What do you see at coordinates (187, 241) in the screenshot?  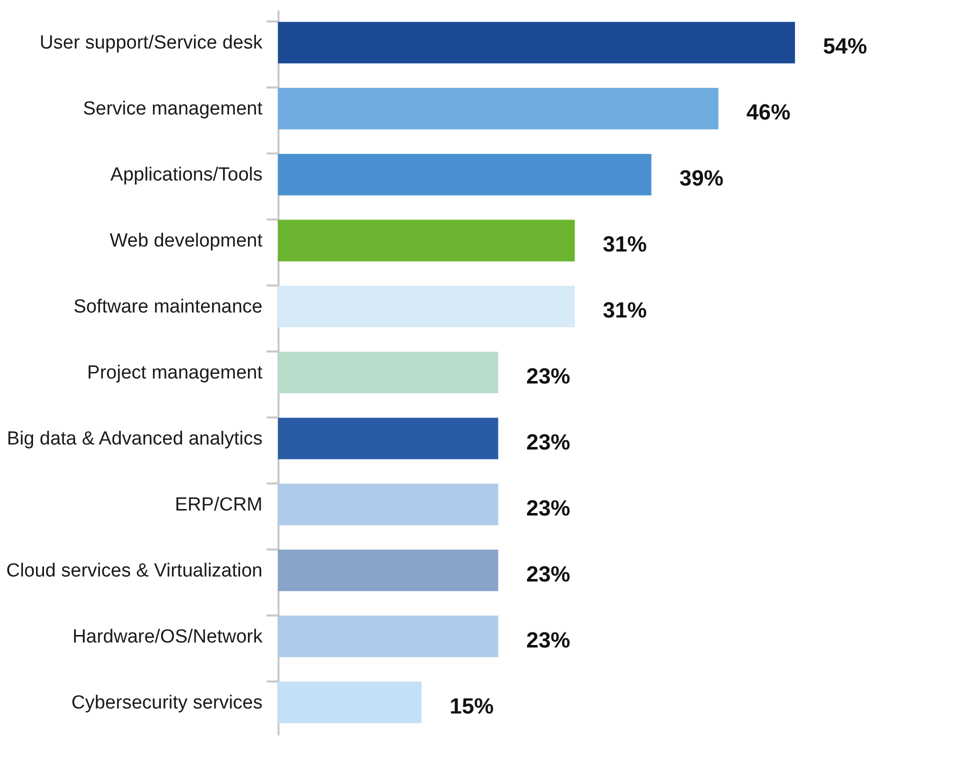 I see `y-tick-label: Web development` at bounding box center [187, 241].